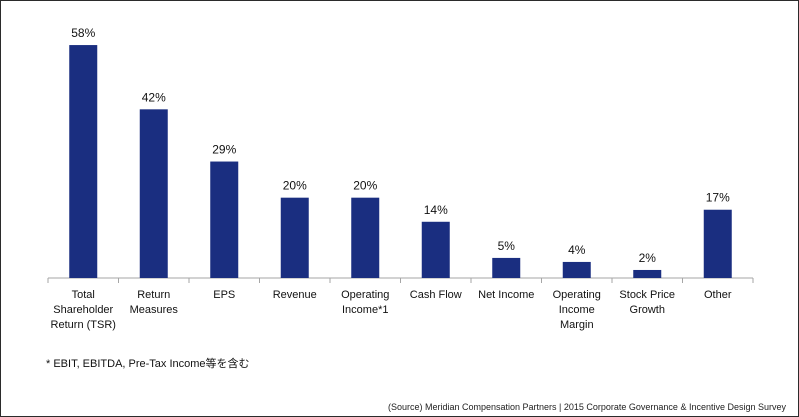 The height and width of the screenshot is (417, 799). What do you see at coordinates (83, 33) in the screenshot?
I see `data-label: 58%` at bounding box center [83, 33].